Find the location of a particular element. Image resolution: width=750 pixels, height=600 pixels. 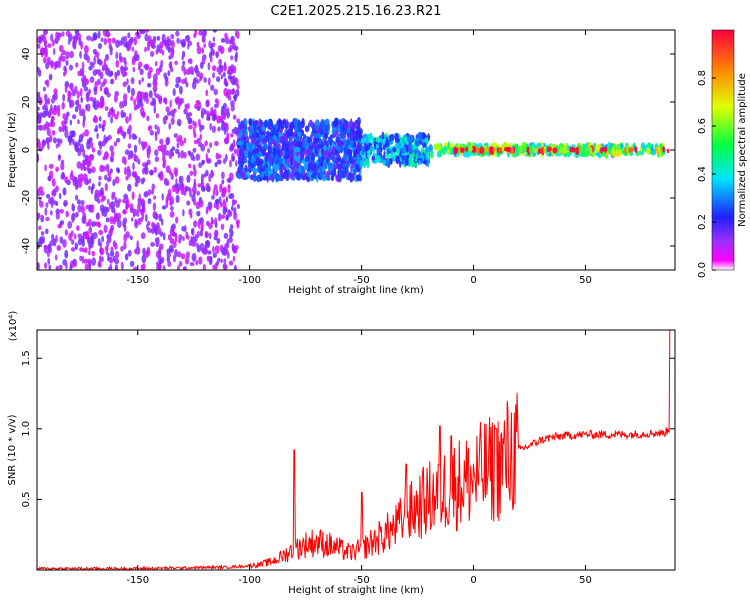

y-tick-label: -20 is located at coordinates (26, 198).